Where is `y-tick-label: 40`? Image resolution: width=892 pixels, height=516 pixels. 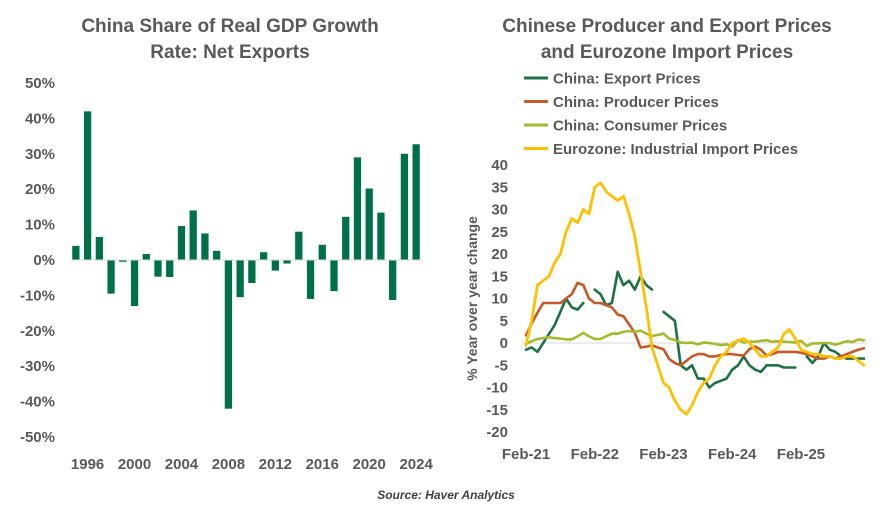
y-tick-label: 40 is located at coordinates (499, 165).